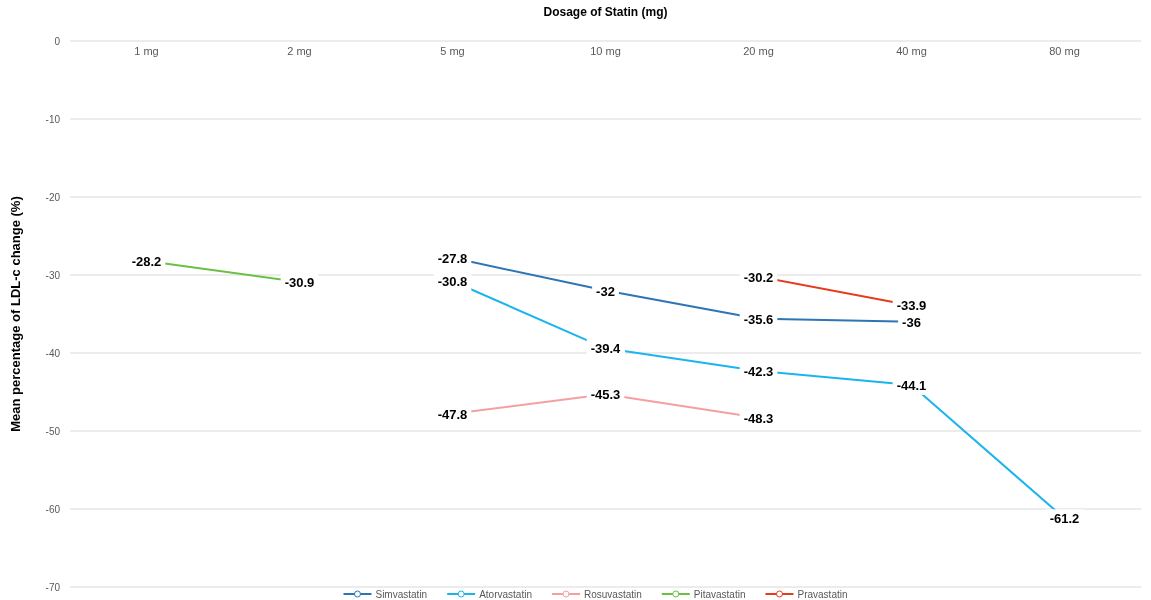  I want to click on x-tick-label: 2 mg, so click(299, 51).